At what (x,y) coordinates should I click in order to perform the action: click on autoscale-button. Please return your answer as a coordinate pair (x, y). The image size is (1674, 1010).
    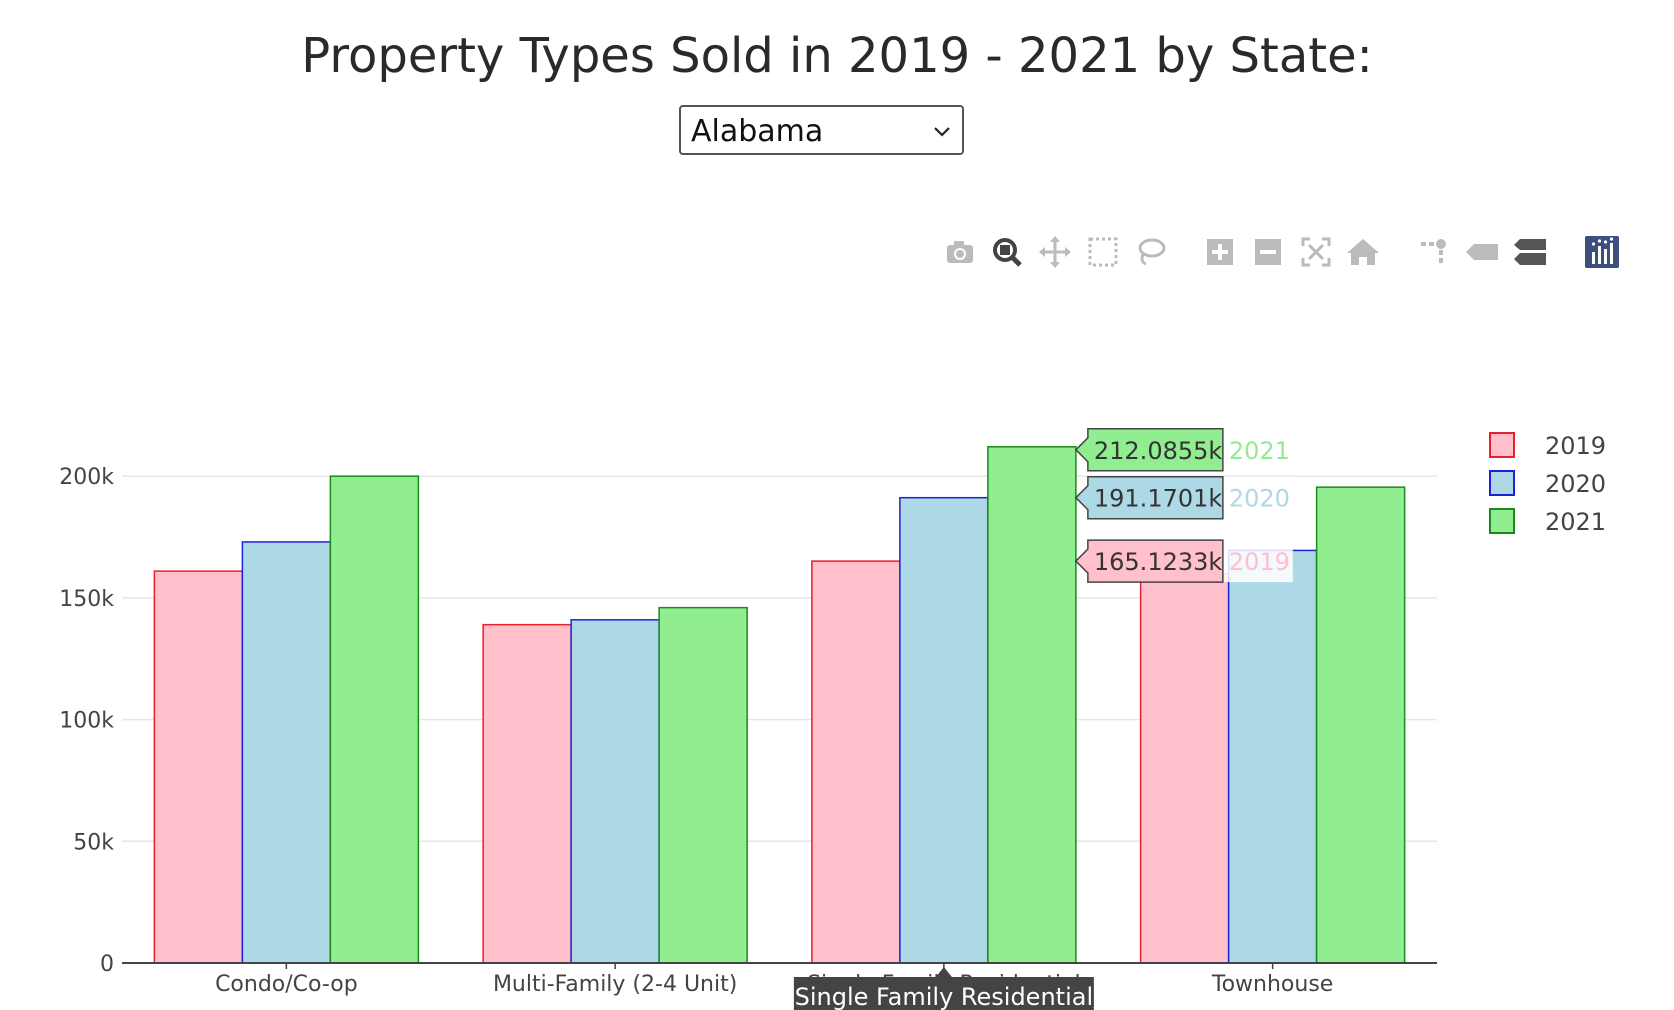
    Looking at the image, I should click on (1316, 252).